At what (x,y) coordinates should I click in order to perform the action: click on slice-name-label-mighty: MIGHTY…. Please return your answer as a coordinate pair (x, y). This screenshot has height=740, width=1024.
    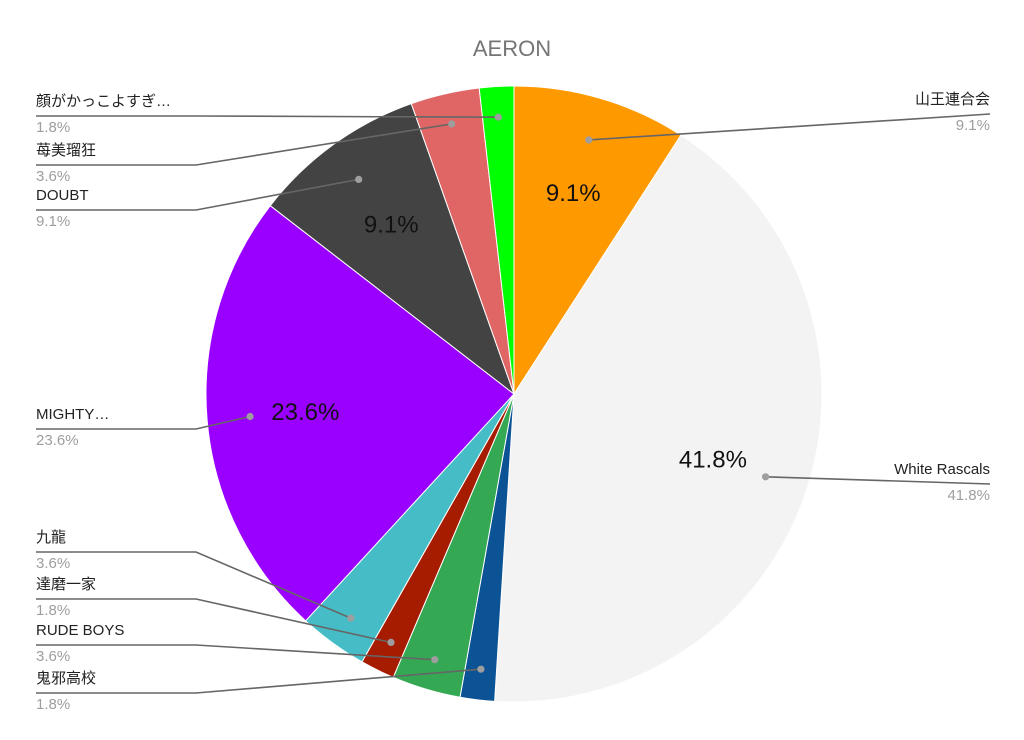
    Looking at the image, I should click on (72, 414).